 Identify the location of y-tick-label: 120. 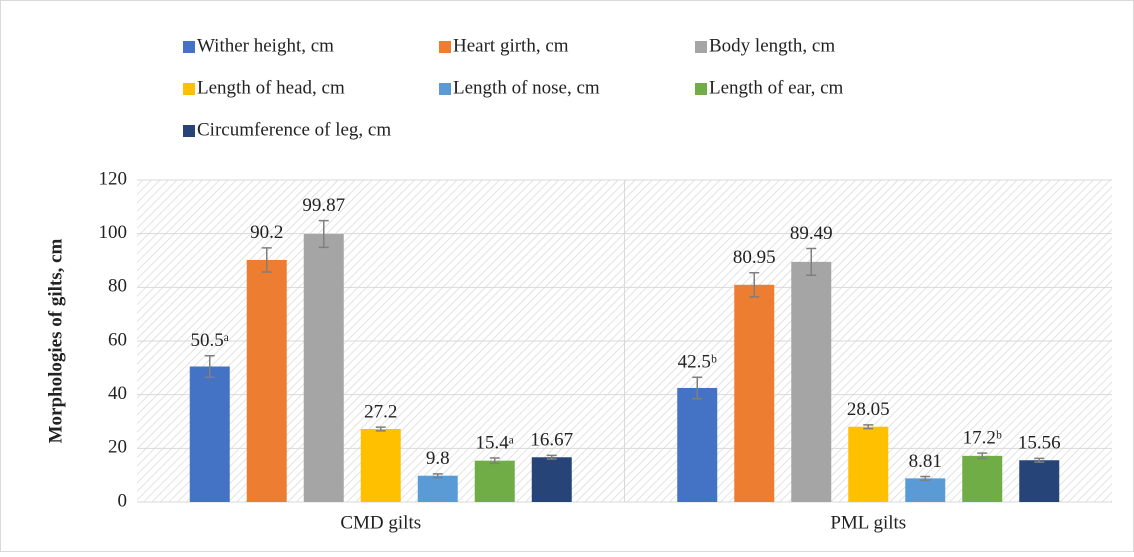
(113, 178).